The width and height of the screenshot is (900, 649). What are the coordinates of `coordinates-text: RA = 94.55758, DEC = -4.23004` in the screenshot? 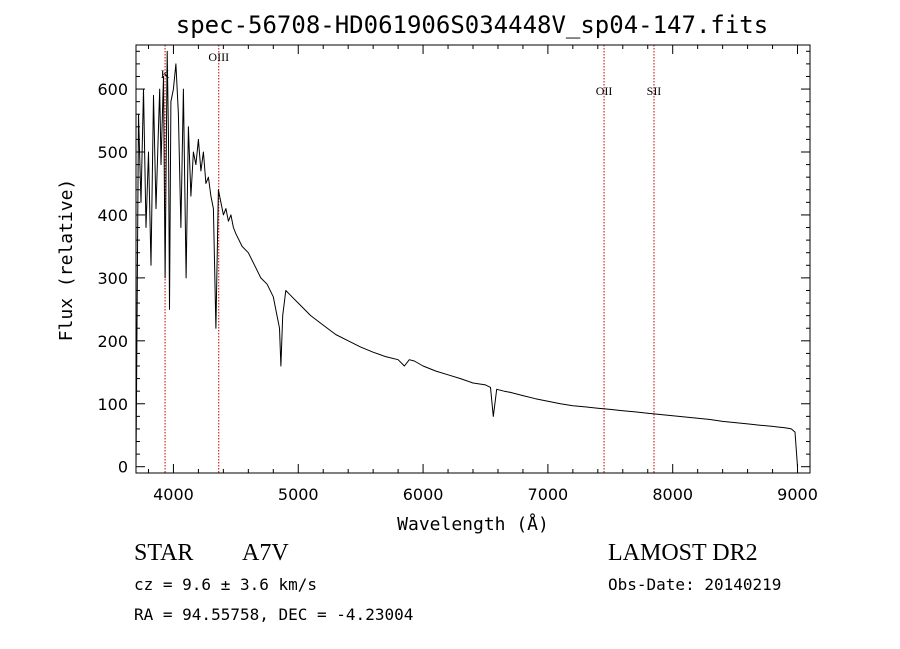 It's located at (273, 614).